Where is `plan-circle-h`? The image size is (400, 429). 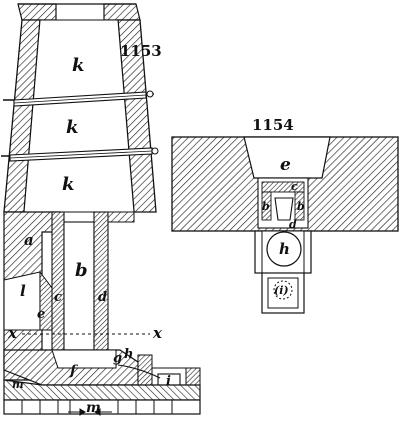
plan-circle-h is located at coordinates (284, 249).